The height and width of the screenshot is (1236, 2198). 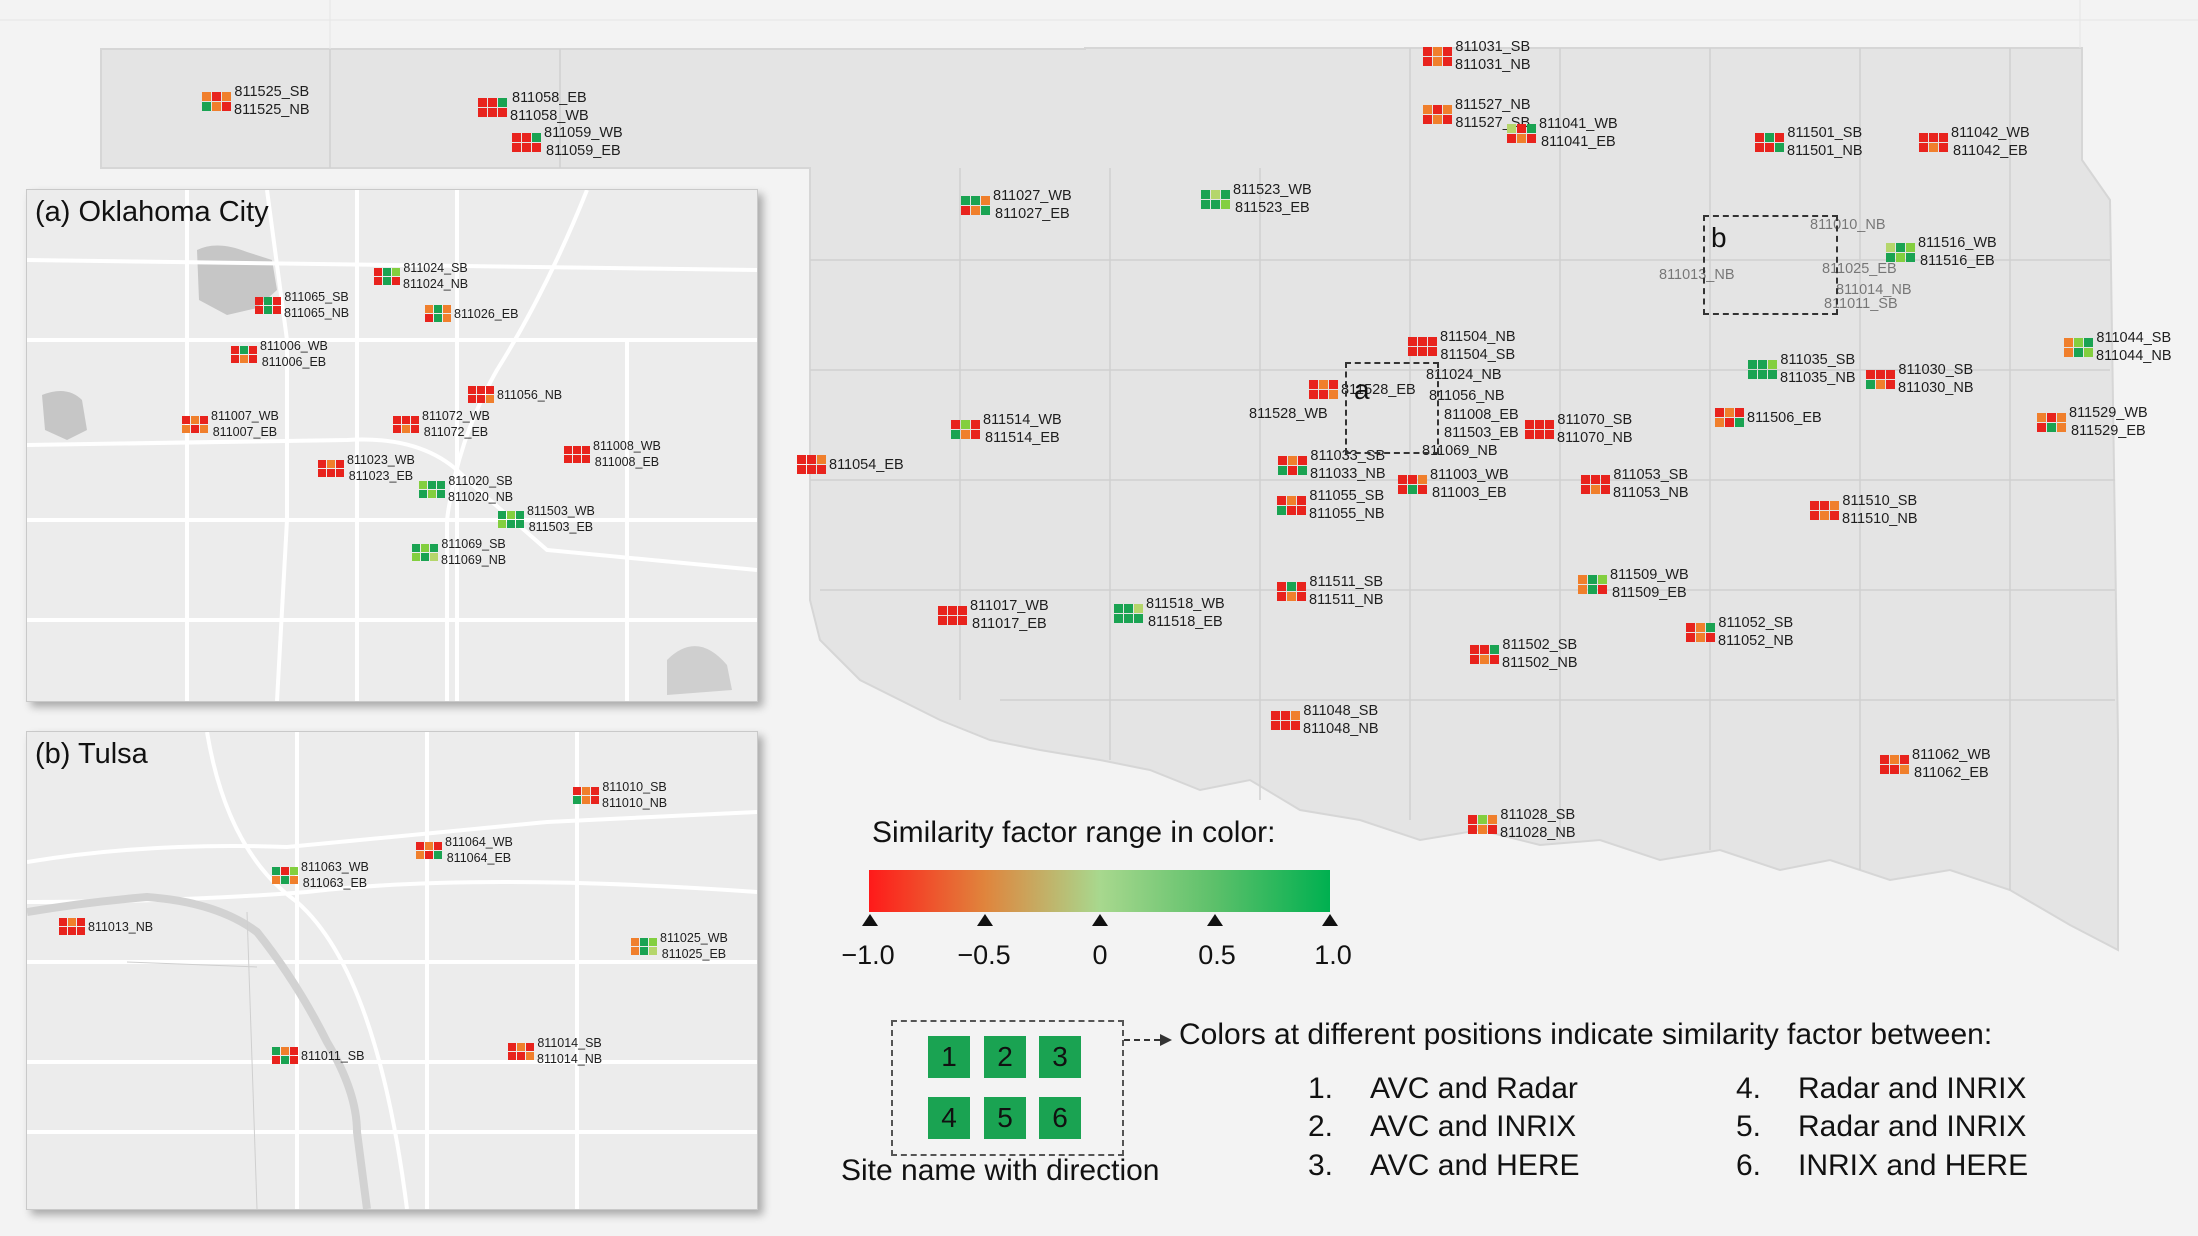 What do you see at coordinates (1756, 641) in the screenshot?
I see `site-name-bottom: 811052_NB` at bounding box center [1756, 641].